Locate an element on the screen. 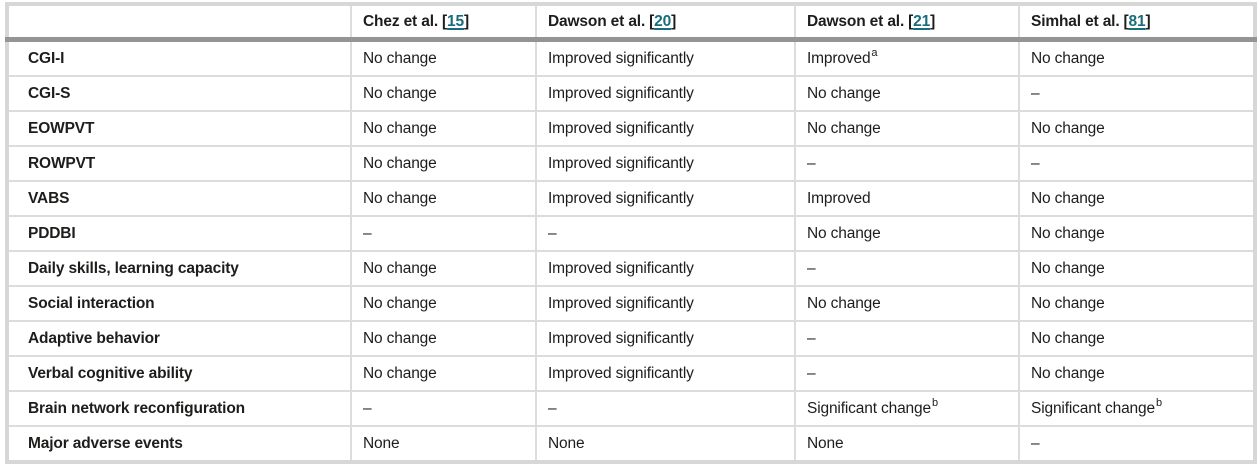 This screenshot has width=1258, height=464. column-header-chez-15: Chez et al. [15] is located at coordinates (443, 22).